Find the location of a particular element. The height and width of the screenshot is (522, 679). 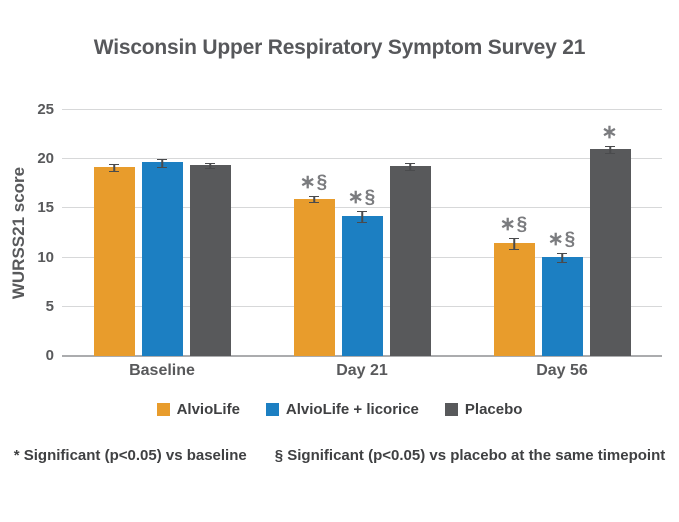

legend-item-placebo: Placebo is located at coordinates (483, 409).